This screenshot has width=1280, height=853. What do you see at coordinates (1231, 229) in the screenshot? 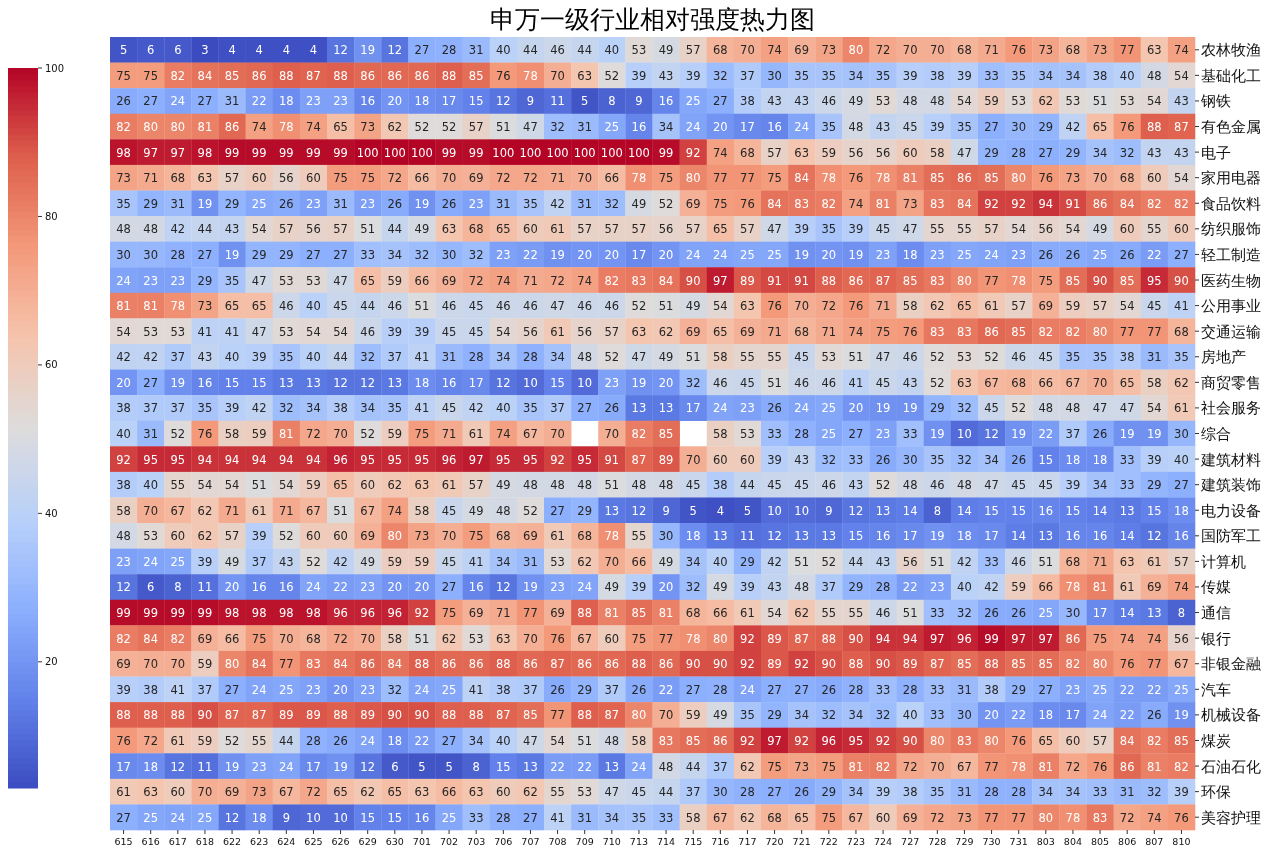
I see `y-tick-label: 纺织服饰` at bounding box center [1231, 229].